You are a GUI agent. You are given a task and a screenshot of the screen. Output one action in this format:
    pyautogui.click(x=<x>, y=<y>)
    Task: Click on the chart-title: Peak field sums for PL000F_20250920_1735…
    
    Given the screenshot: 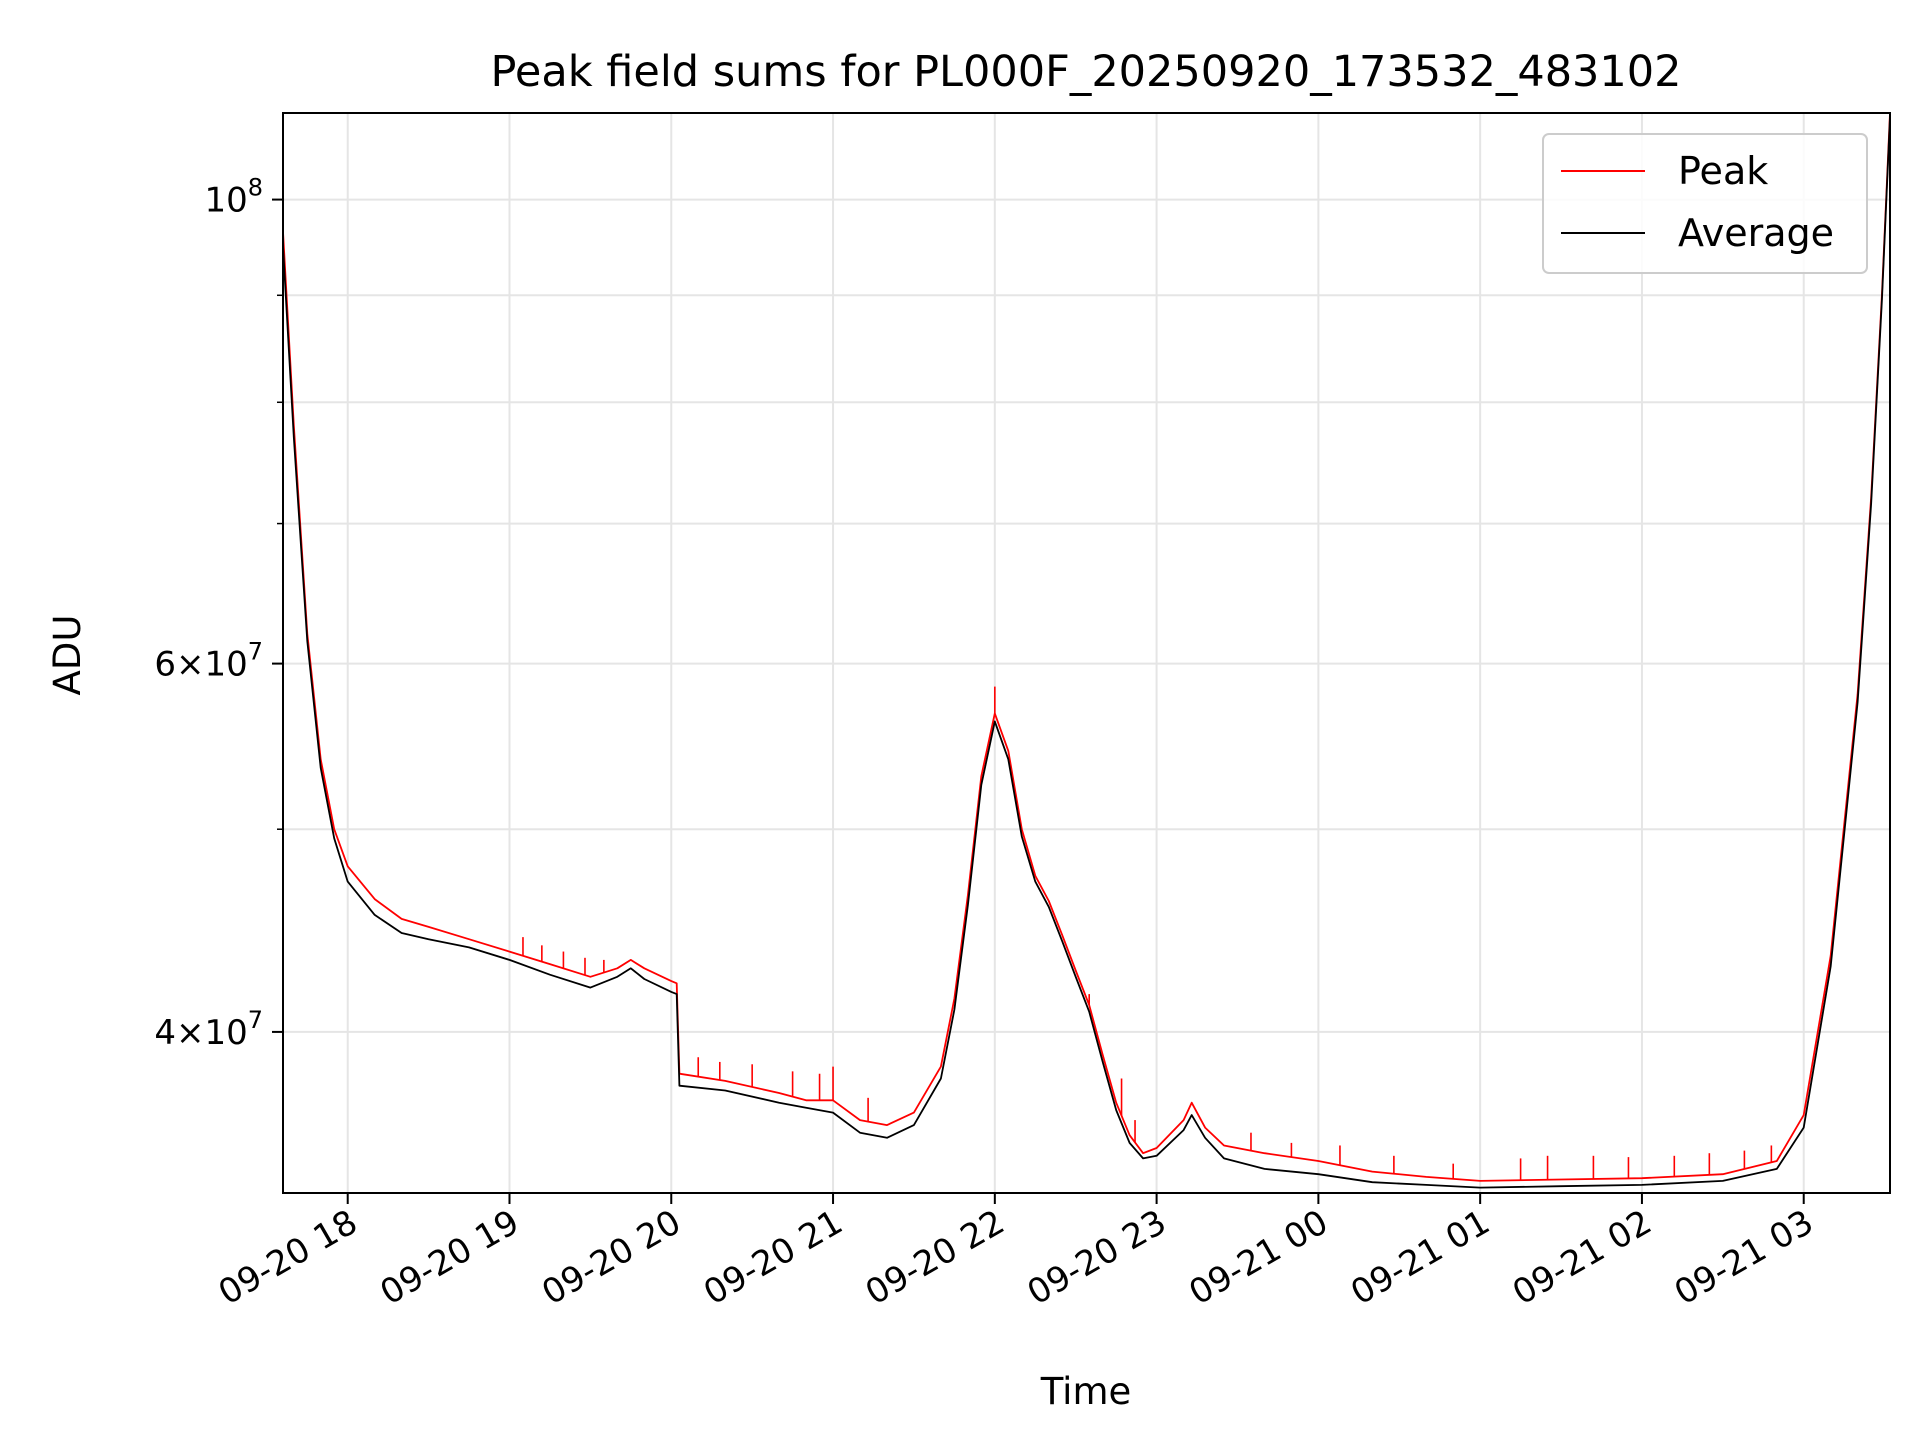 What is the action you would take?
    pyautogui.click(x=1086, y=72)
    